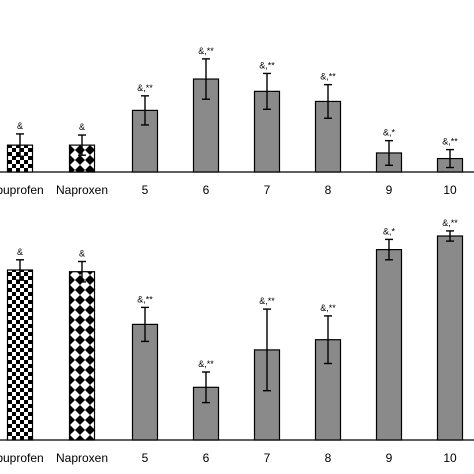 The height and width of the screenshot is (474, 474). Describe the element at coordinates (206, 458) in the screenshot. I see `bottom-tick-label-3: 6` at that location.